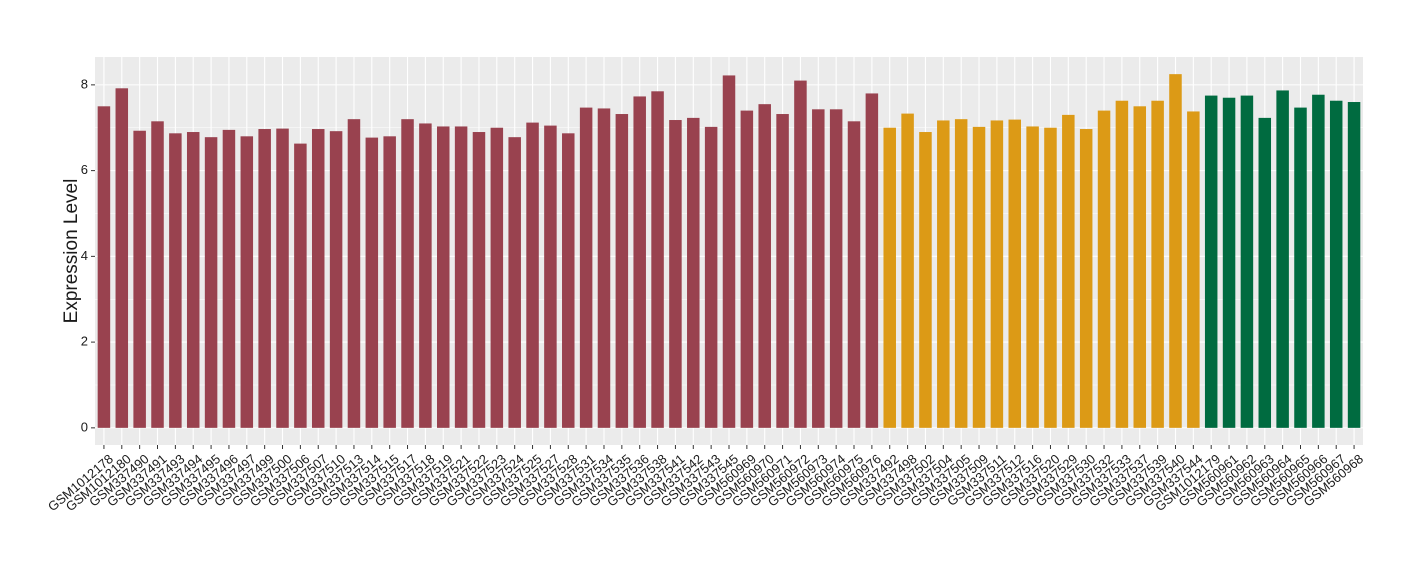 The image size is (1420, 580). What do you see at coordinates (84, 341) in the screenshot?
I see `y-tick-label: 2` at bounding box center [84, 341].